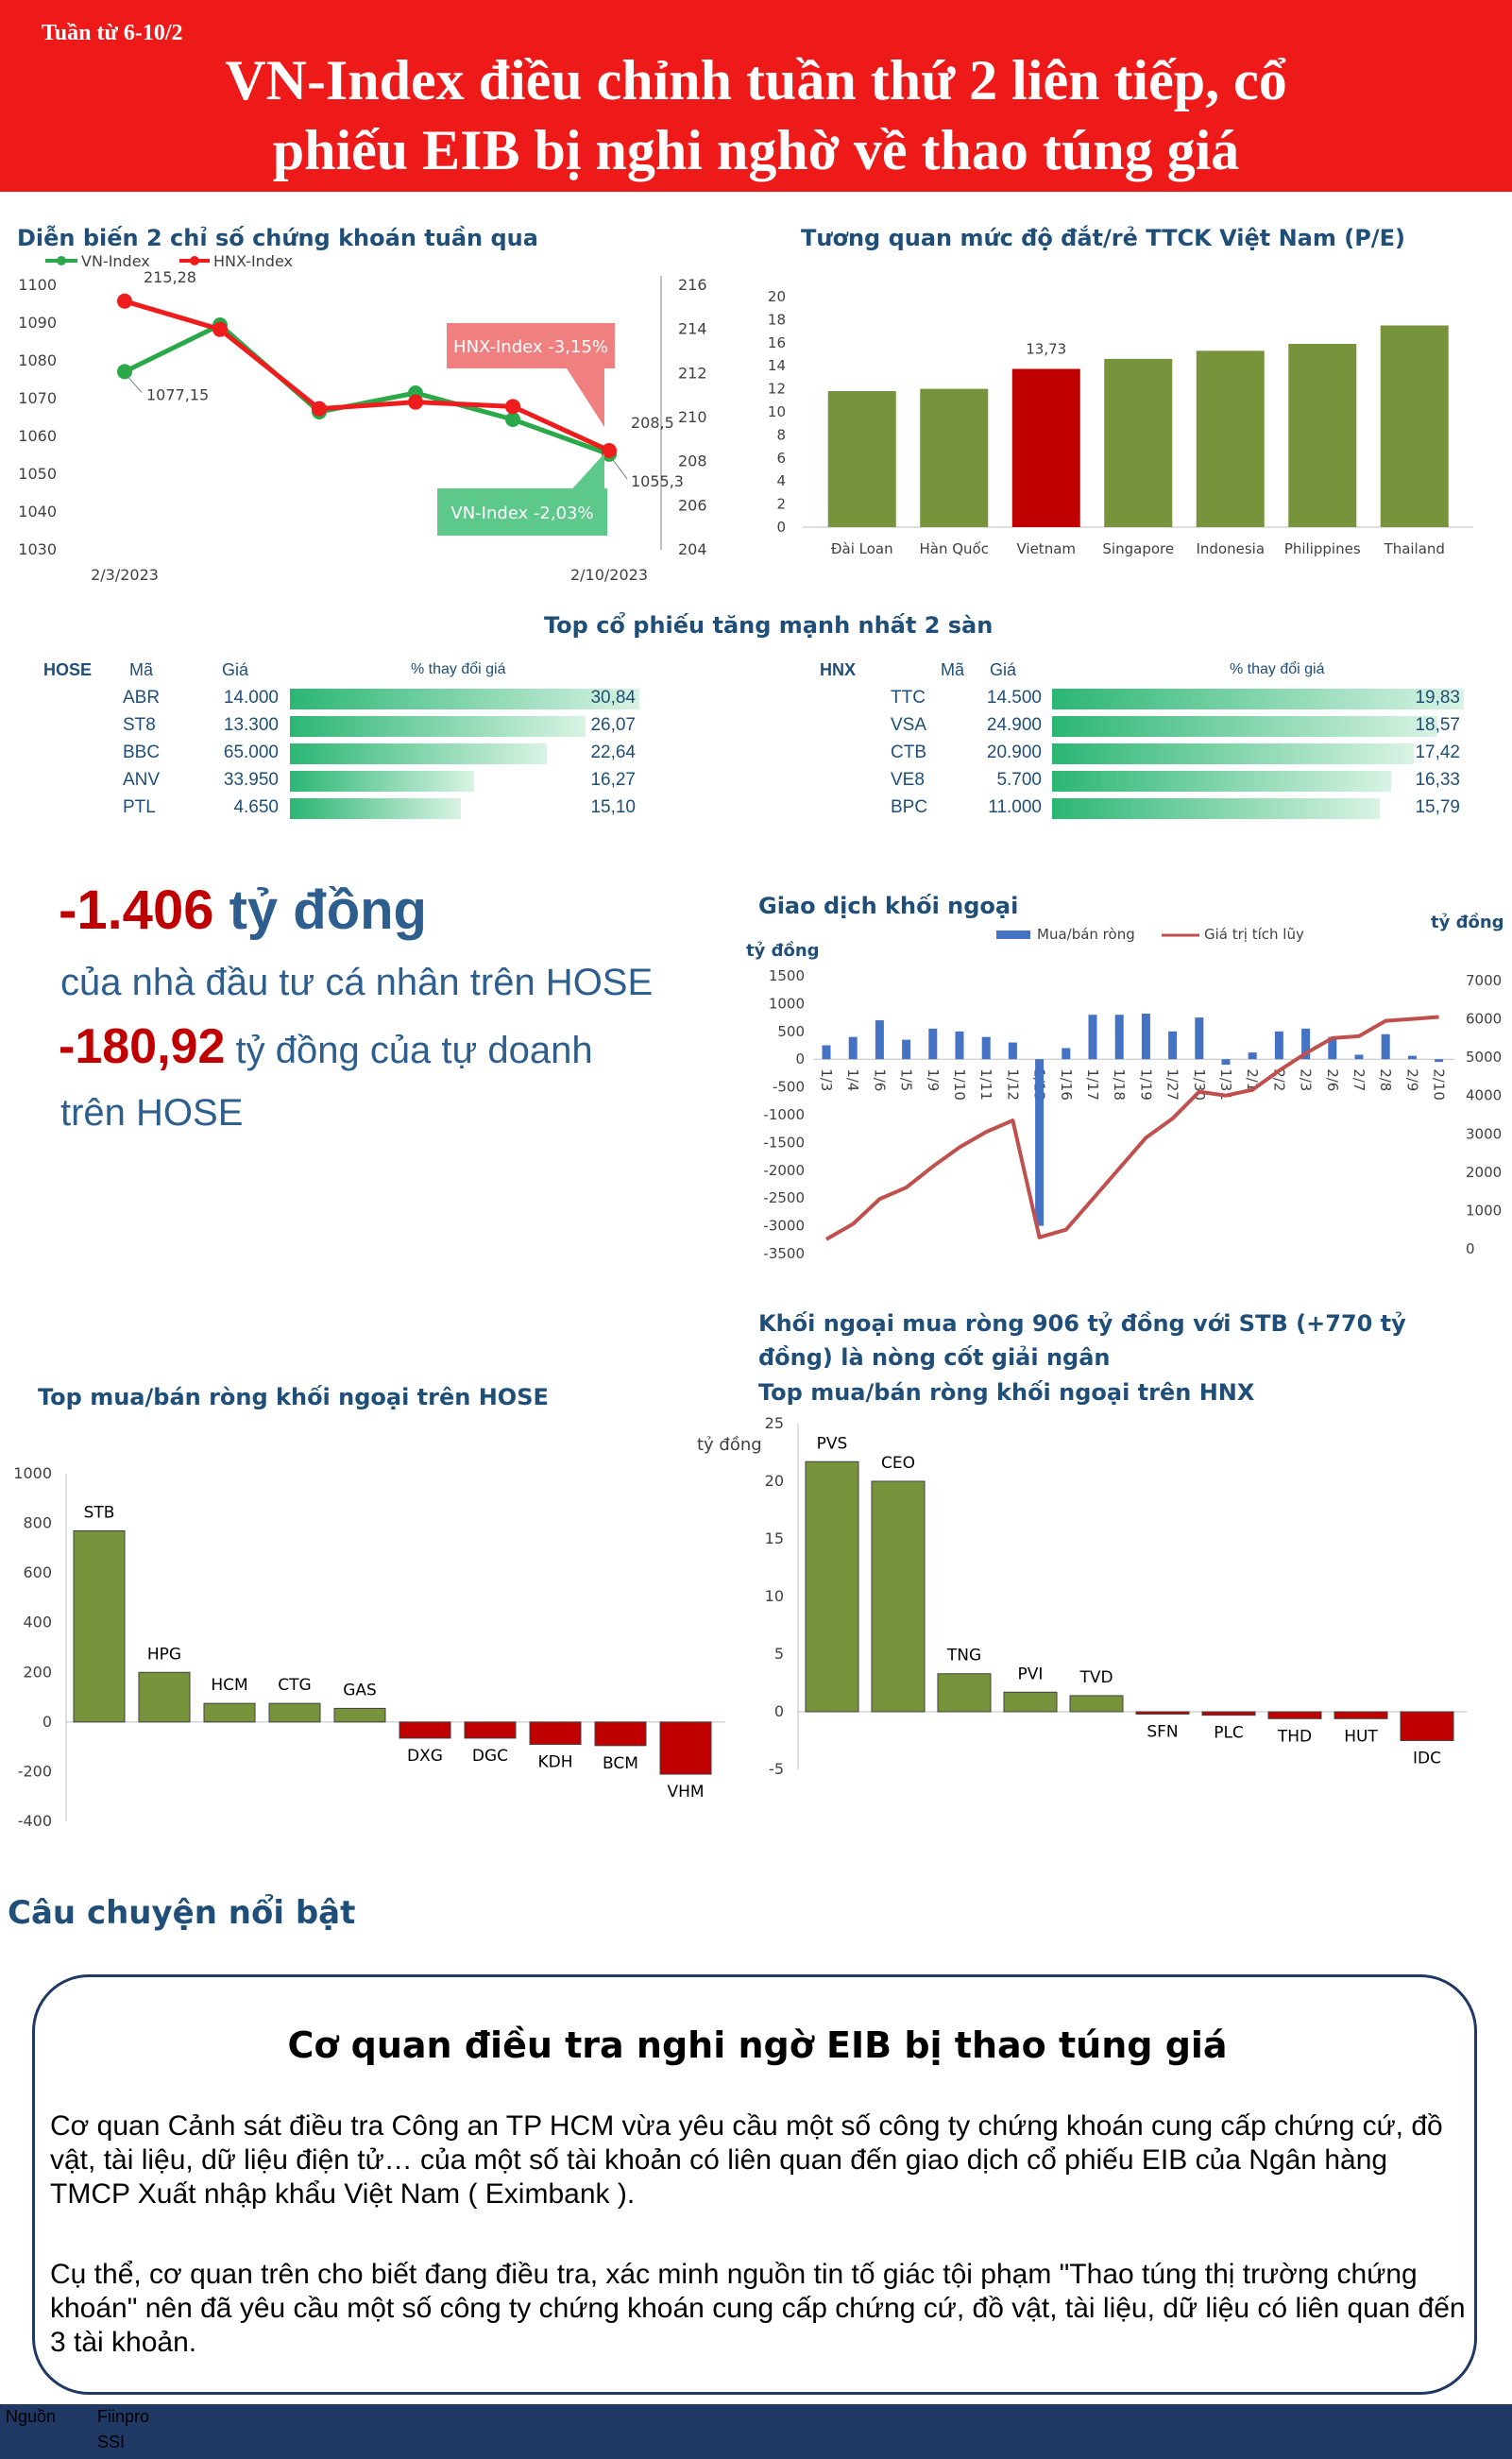 The image size is (1512, 2459). I want to click on table-row-pct: 19,83, so click(1437, 698).